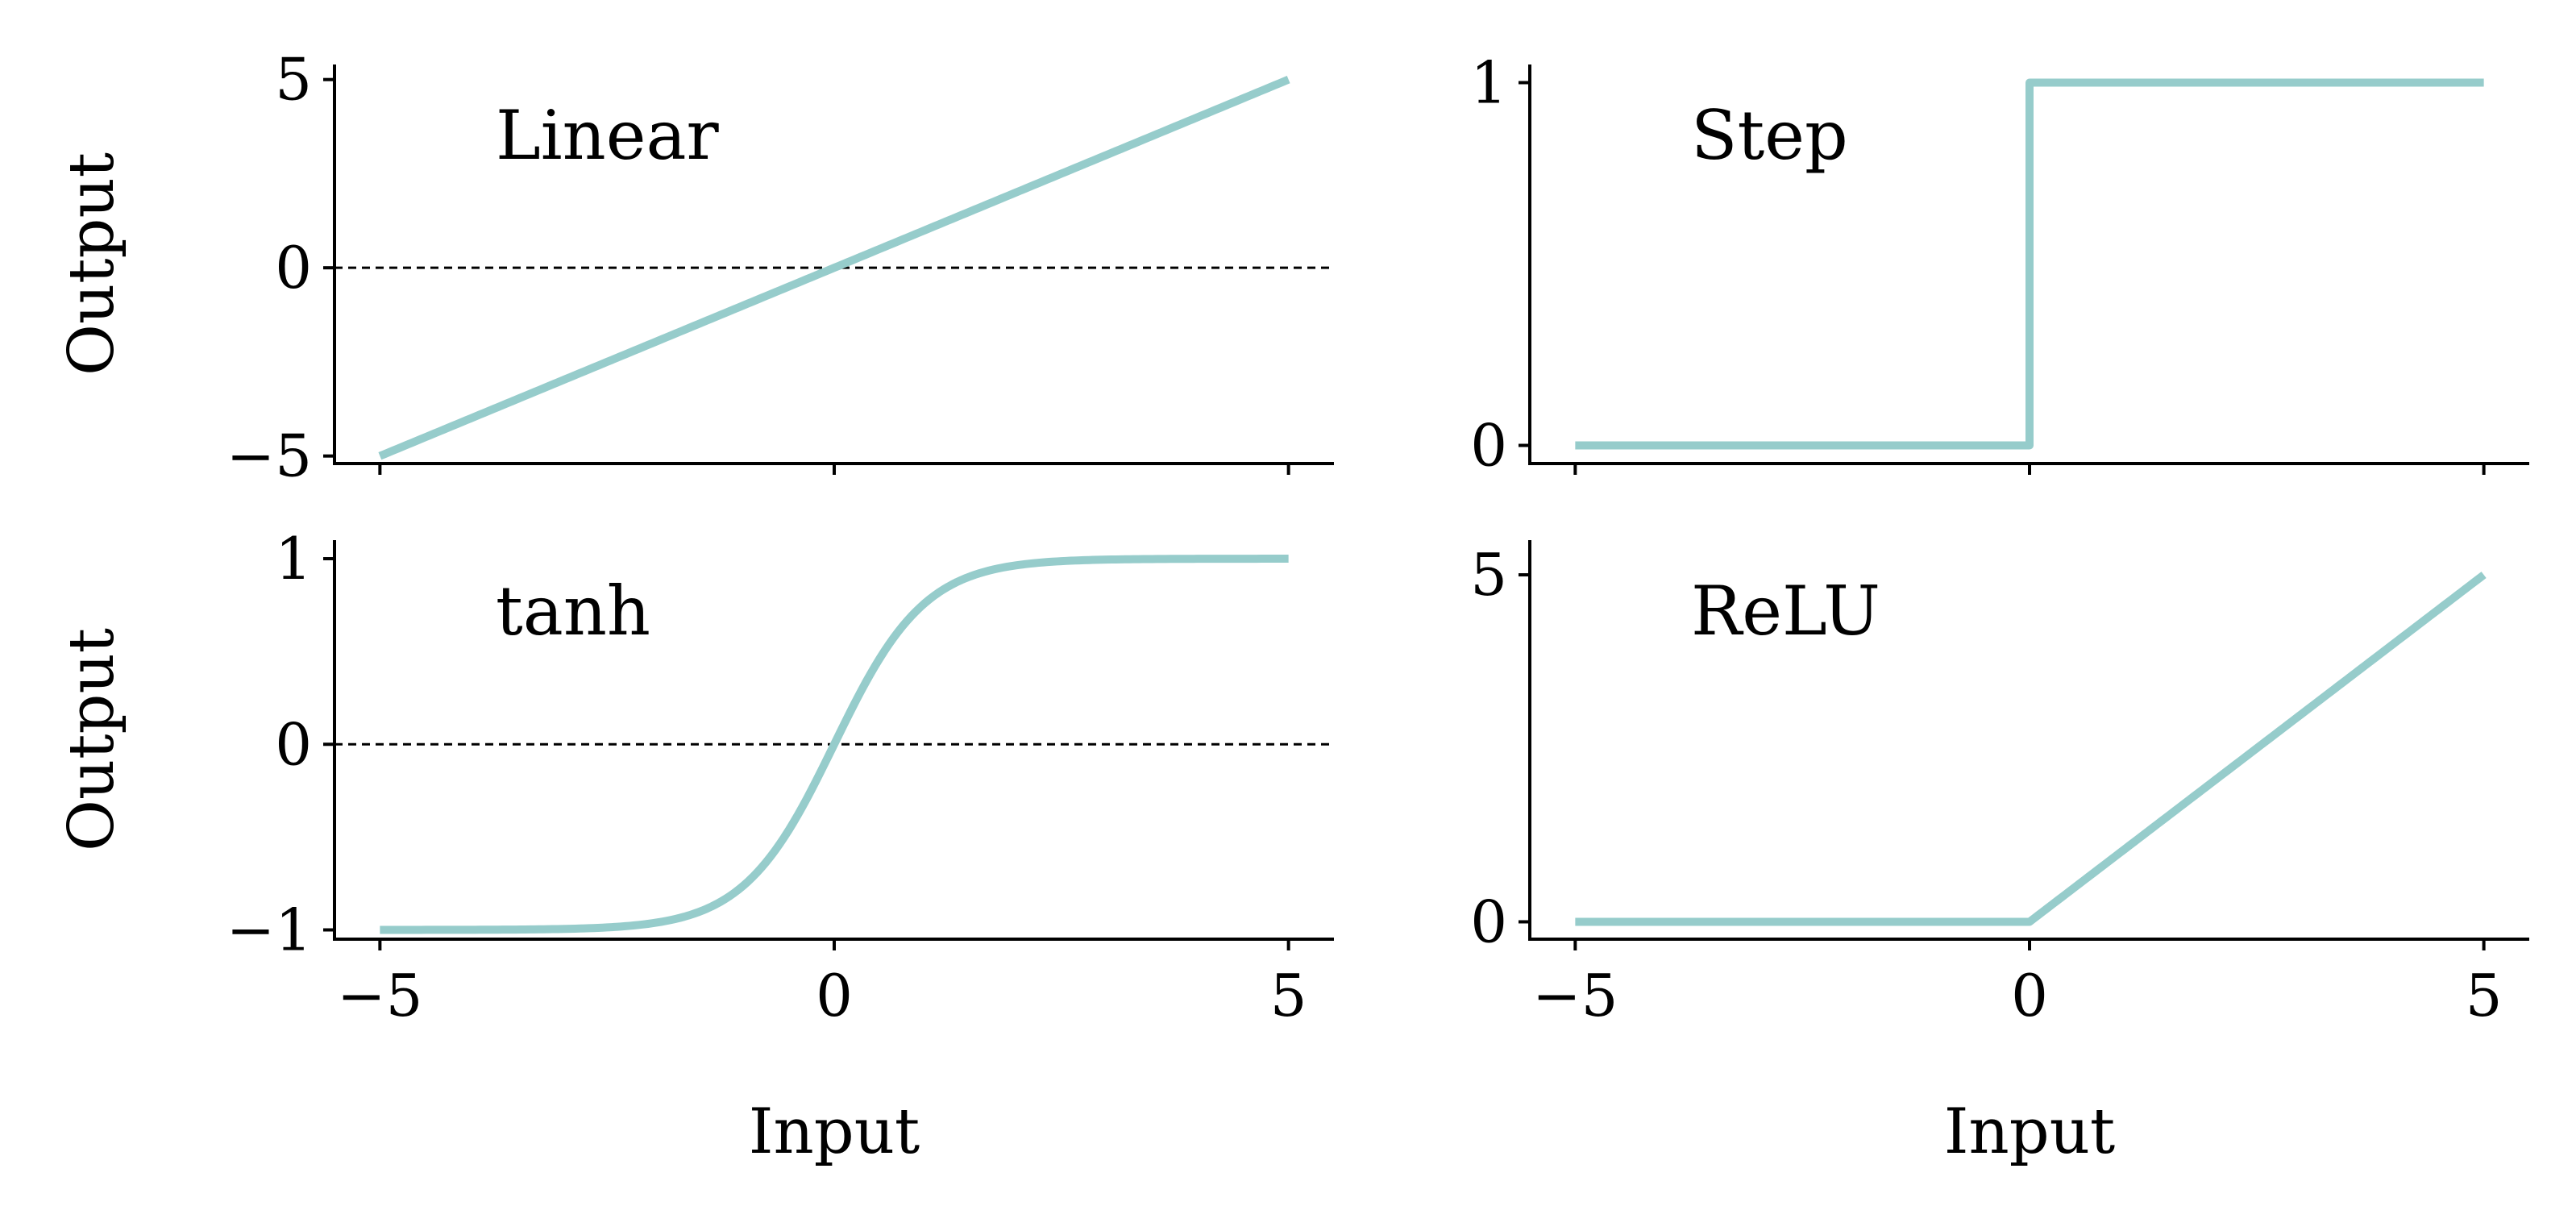  Describe the element at coordinates (1488, 575) in the screenshot. I see `relu-y-tick-label: 5` at that location.